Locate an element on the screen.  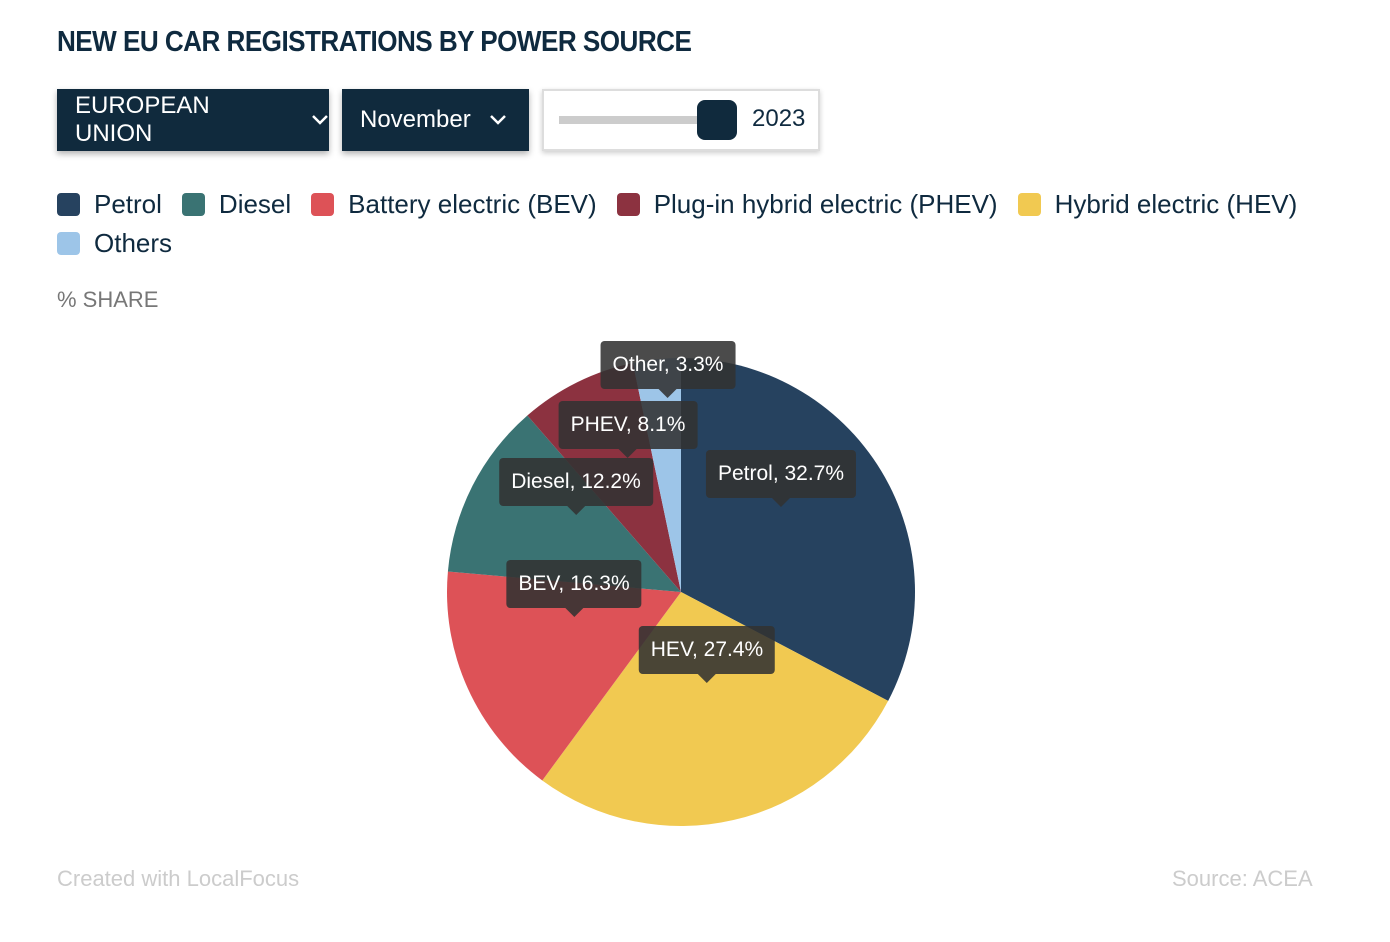
legend-label: Plug-in hybrid electric (PHEV) is located at coordinates (825, 203).